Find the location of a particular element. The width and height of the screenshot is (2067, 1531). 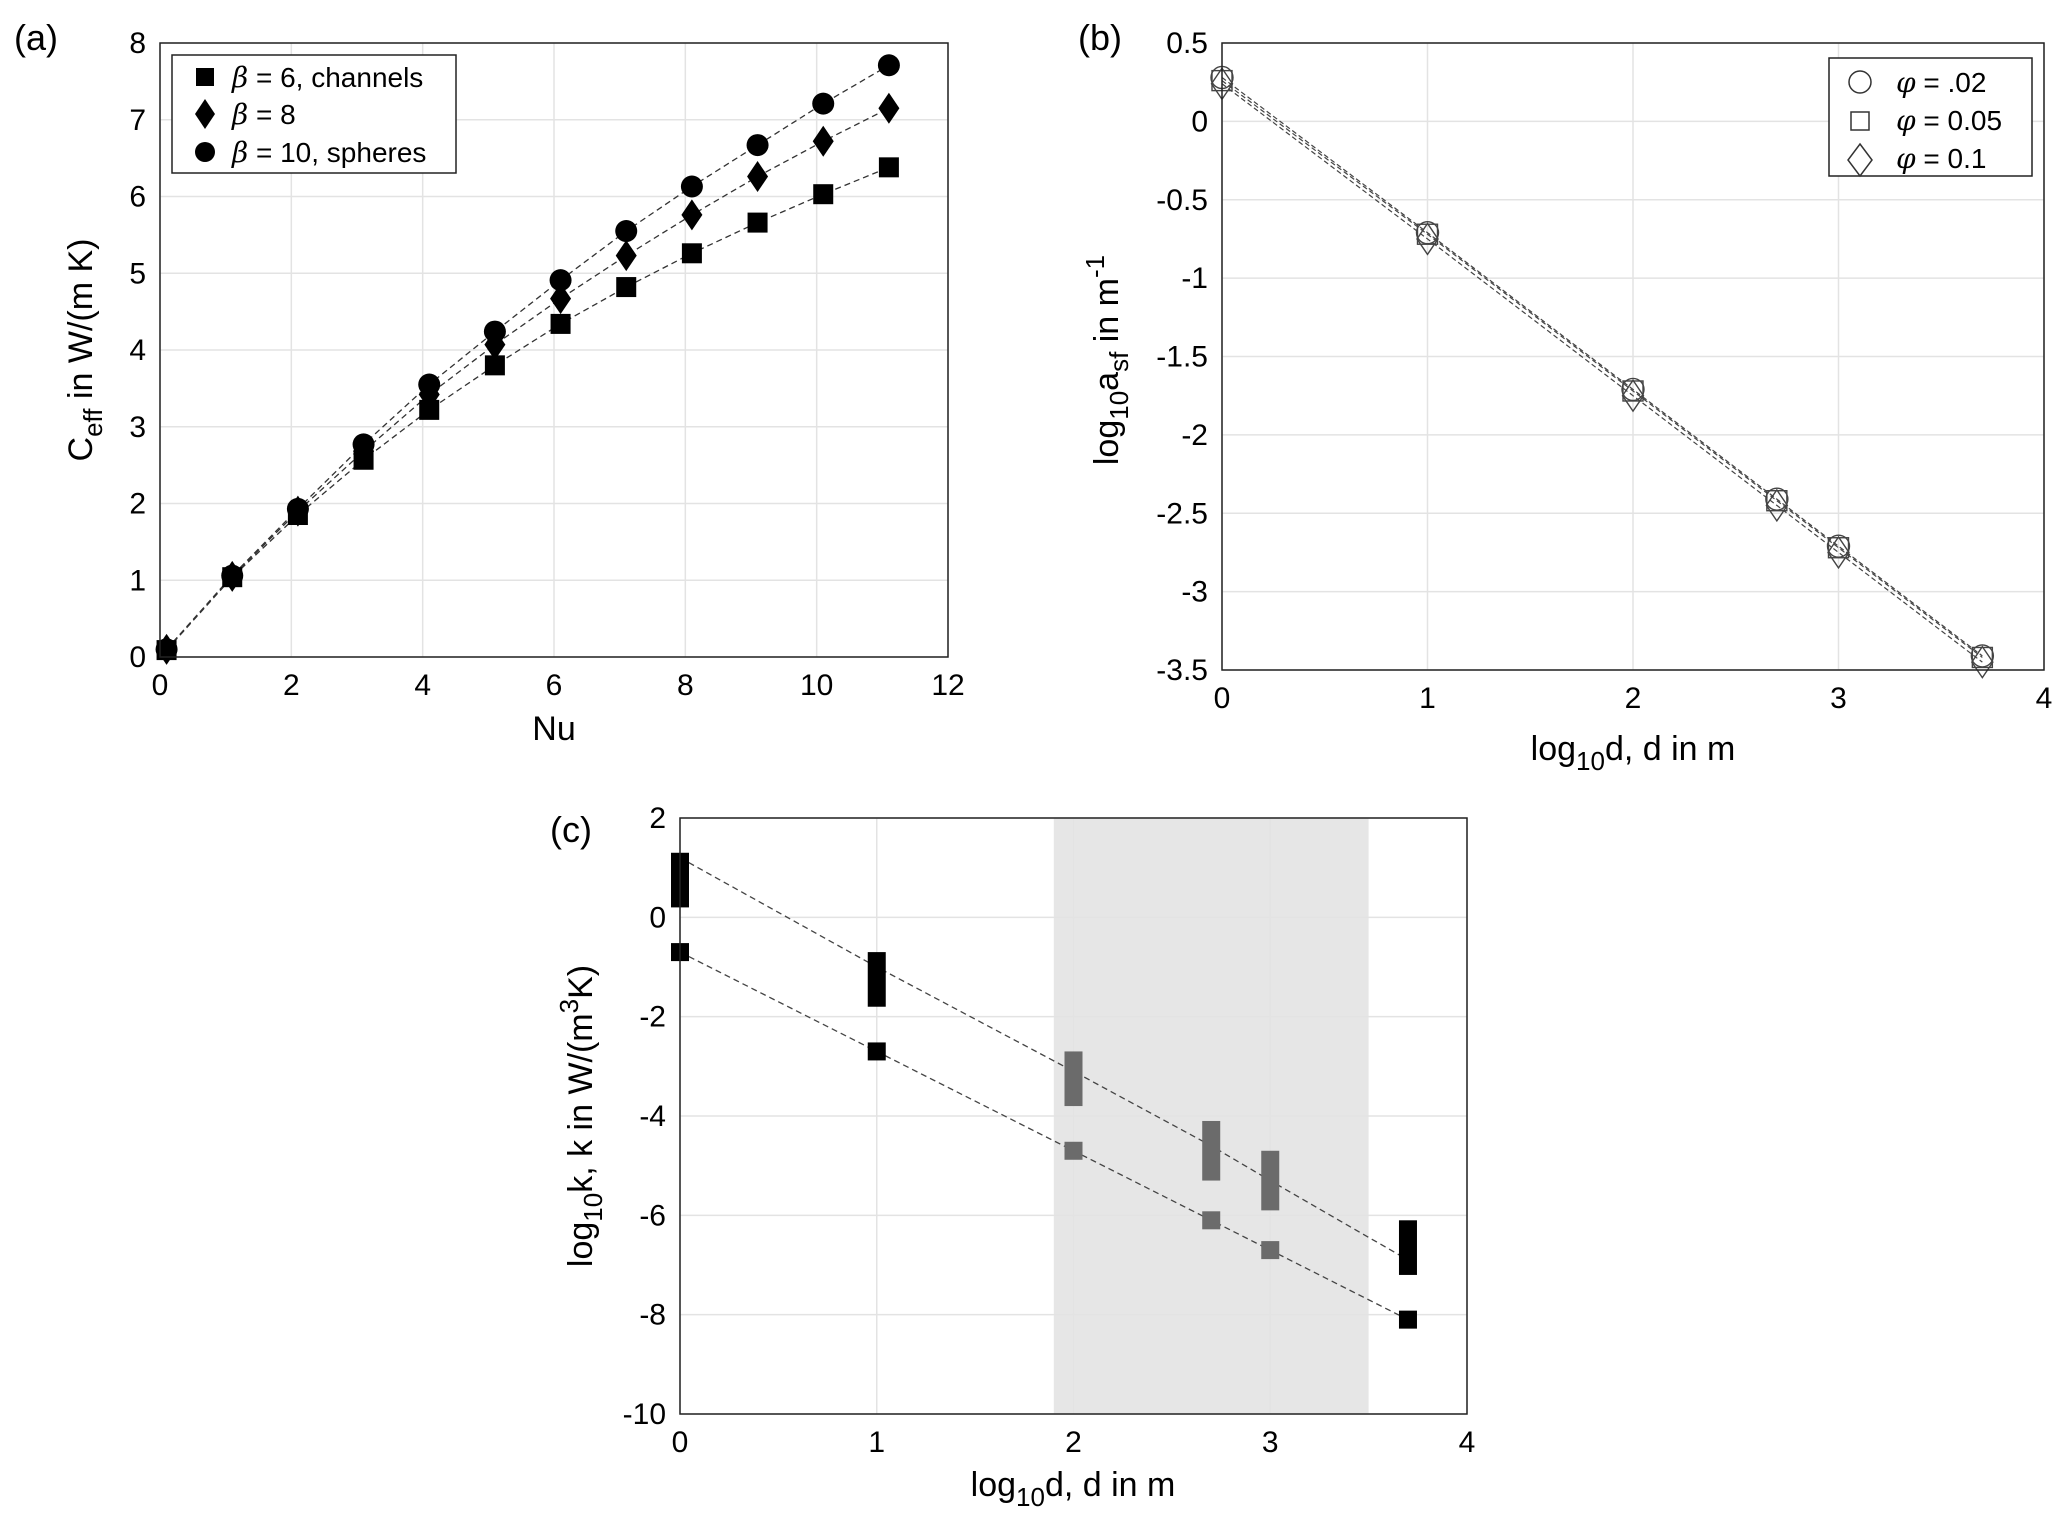

y-tick-label: 7 is located at coordinates (137, 120).